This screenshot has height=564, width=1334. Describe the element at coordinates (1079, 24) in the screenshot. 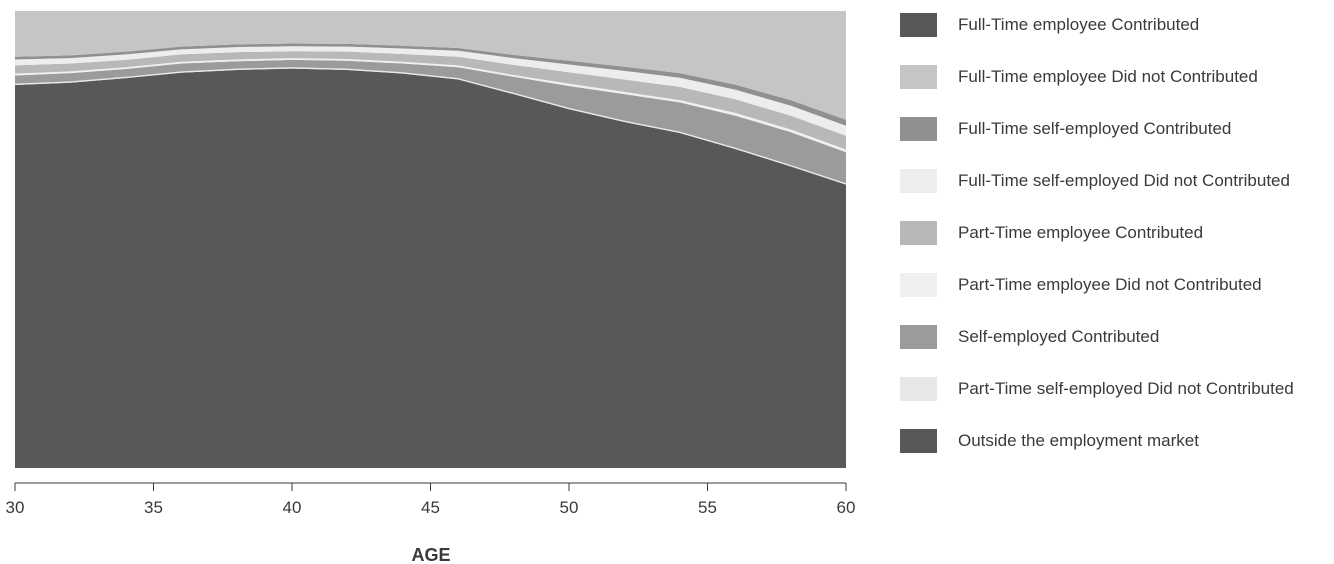

I see `legend-label: Full-Time employee Contributed` at that location.